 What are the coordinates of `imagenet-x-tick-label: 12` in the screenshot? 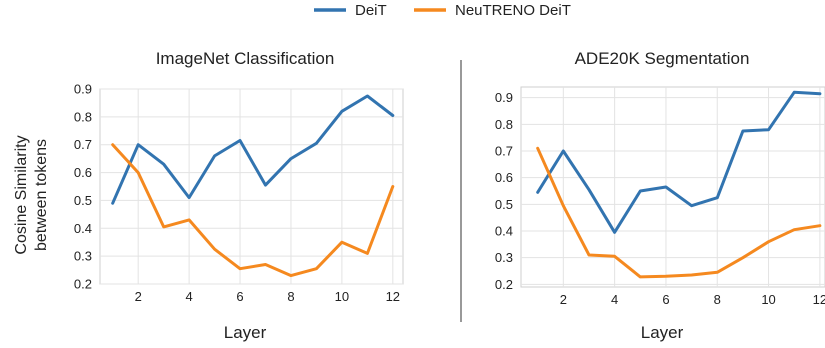 It's located at (393, 296).